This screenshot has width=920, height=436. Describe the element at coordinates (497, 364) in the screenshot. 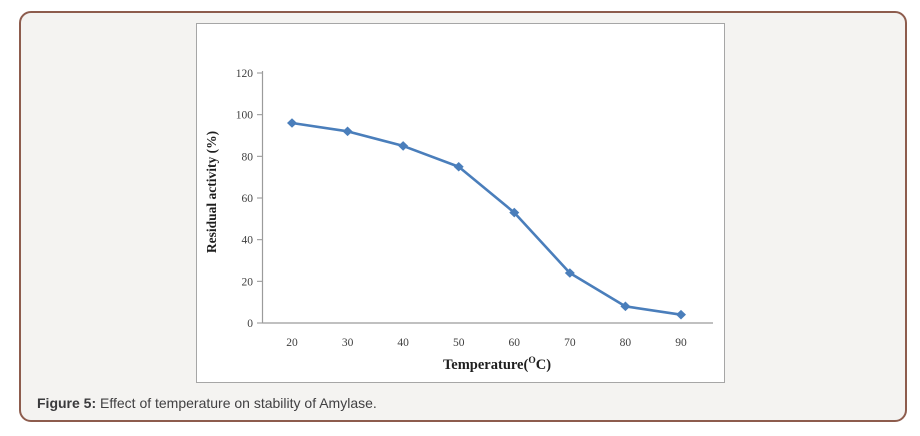

I see `x-axis-title: Temperature(OC)` at that location.